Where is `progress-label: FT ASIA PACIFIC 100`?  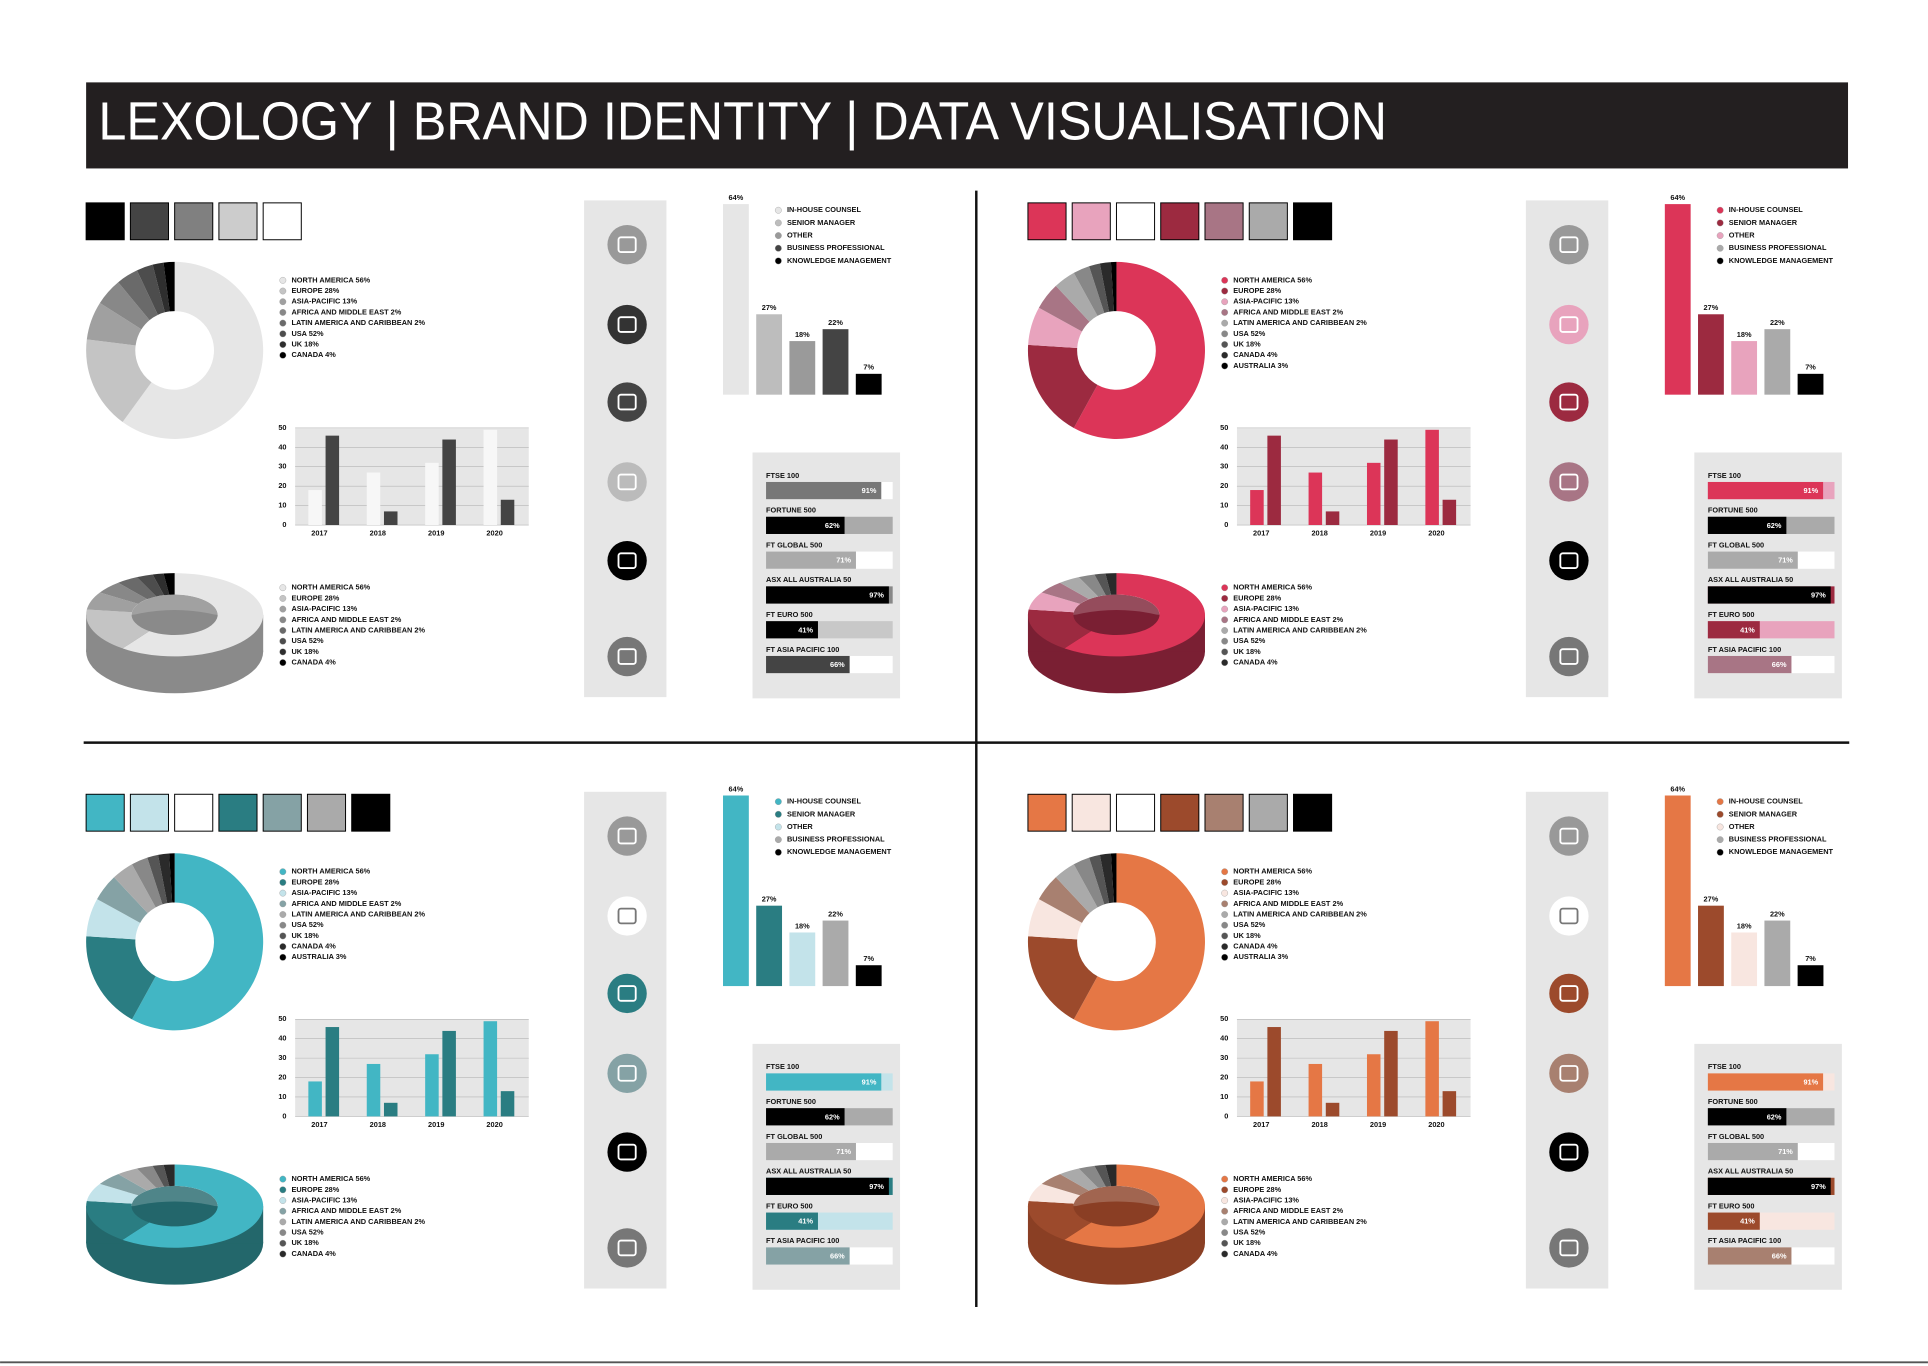 progress-label: FT ASIA PACIFIC 100 is located at coordinates (1744, 1240).